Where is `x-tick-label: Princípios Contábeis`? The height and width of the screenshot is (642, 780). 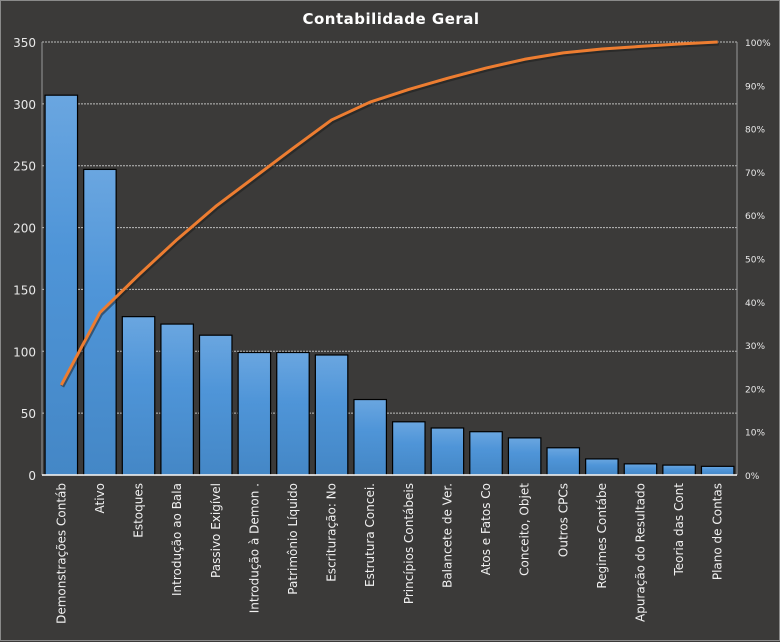 x-tick-label: Princípios Contábeis is located at coordinates (409, 543).